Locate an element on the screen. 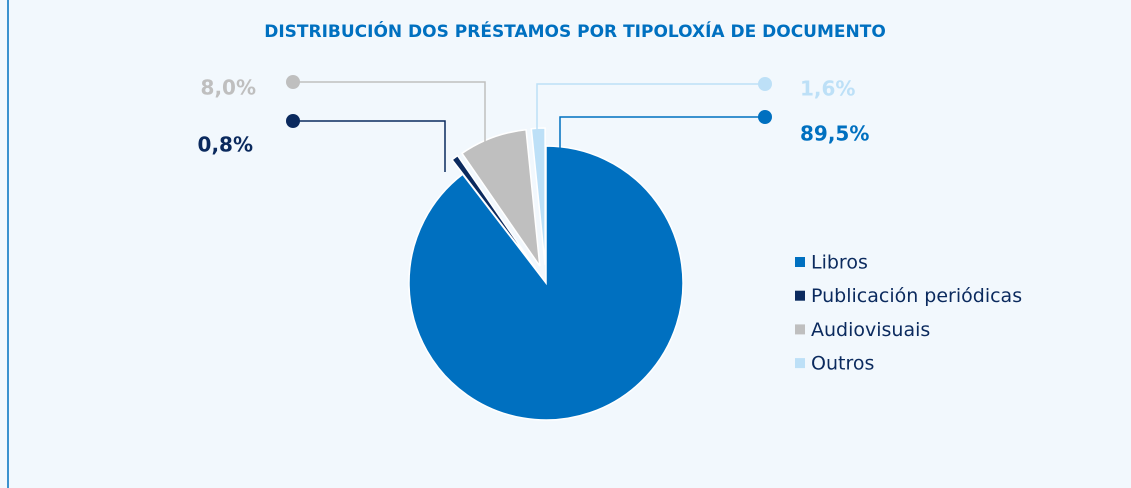  legend-label: Outros is located at coordinates (842, 364).